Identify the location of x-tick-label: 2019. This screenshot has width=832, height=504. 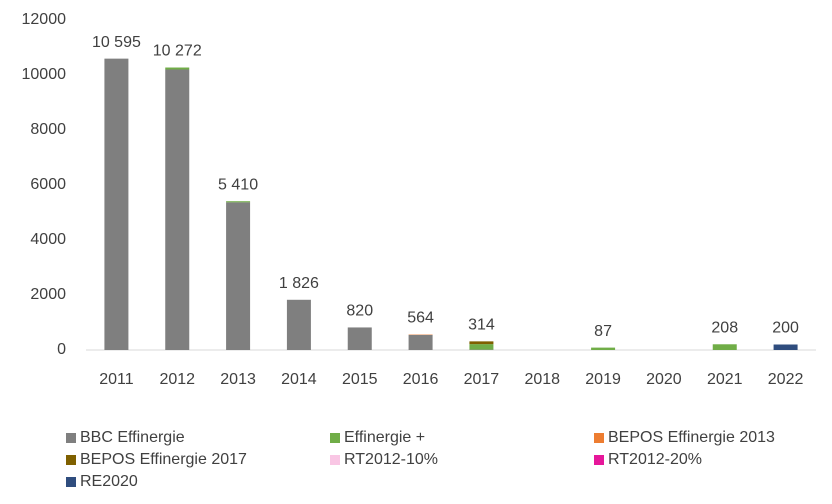
(603, 379).